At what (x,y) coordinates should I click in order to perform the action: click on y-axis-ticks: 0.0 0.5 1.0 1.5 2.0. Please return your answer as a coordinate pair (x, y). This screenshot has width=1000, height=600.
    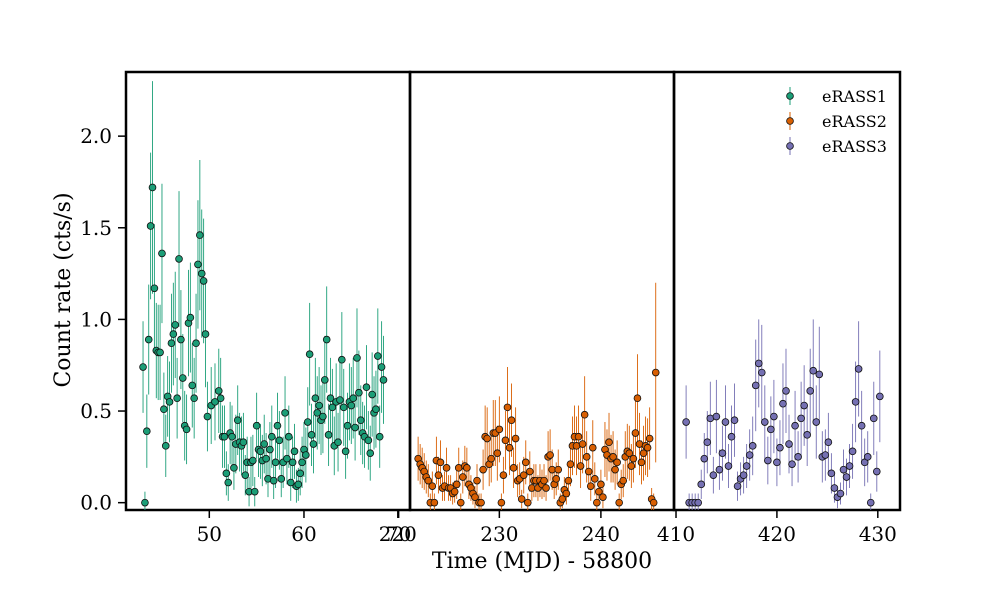
    Looking at the image, I should click on (103, 319).